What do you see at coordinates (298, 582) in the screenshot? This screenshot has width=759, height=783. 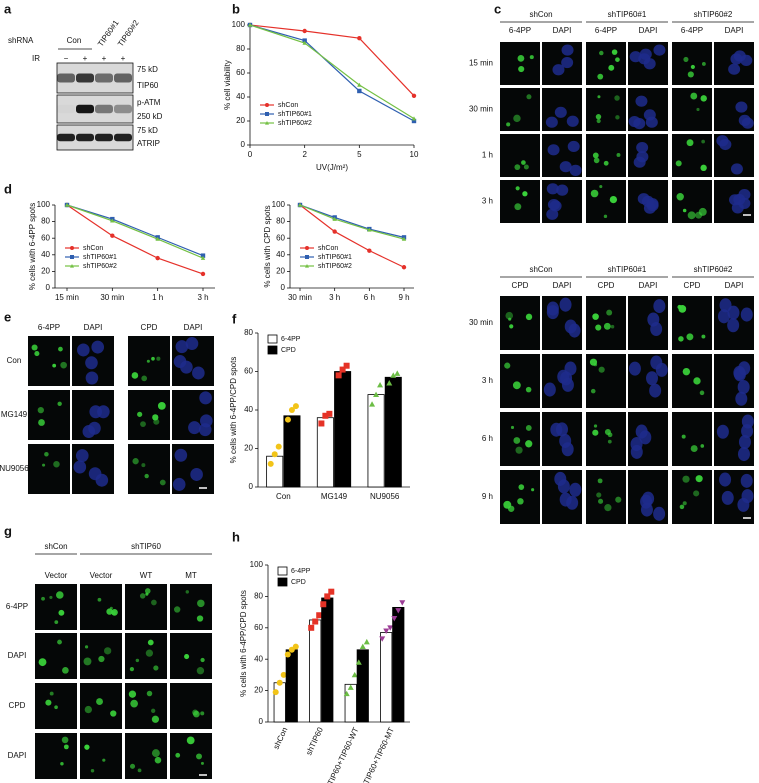 I see `legend-label: CPD` at bounding box center [298, 582].